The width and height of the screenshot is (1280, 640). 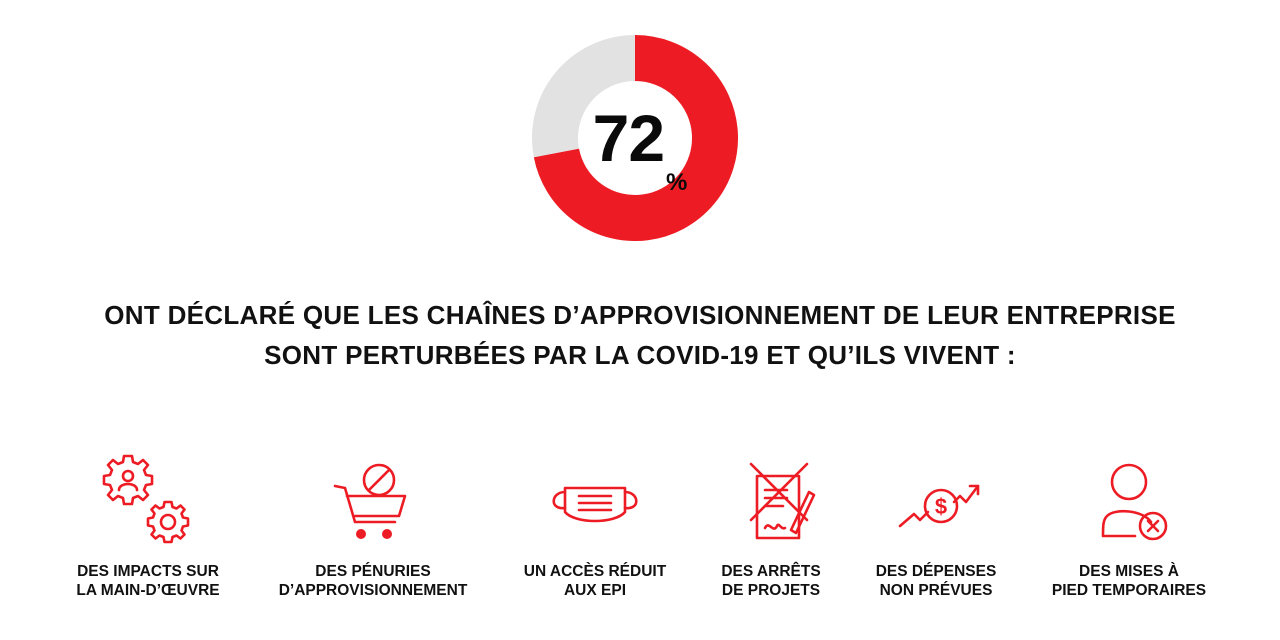 I want to click on impact-project-stops: DES ARRÊTS DE PROJETS, so click(x=771, y=525).